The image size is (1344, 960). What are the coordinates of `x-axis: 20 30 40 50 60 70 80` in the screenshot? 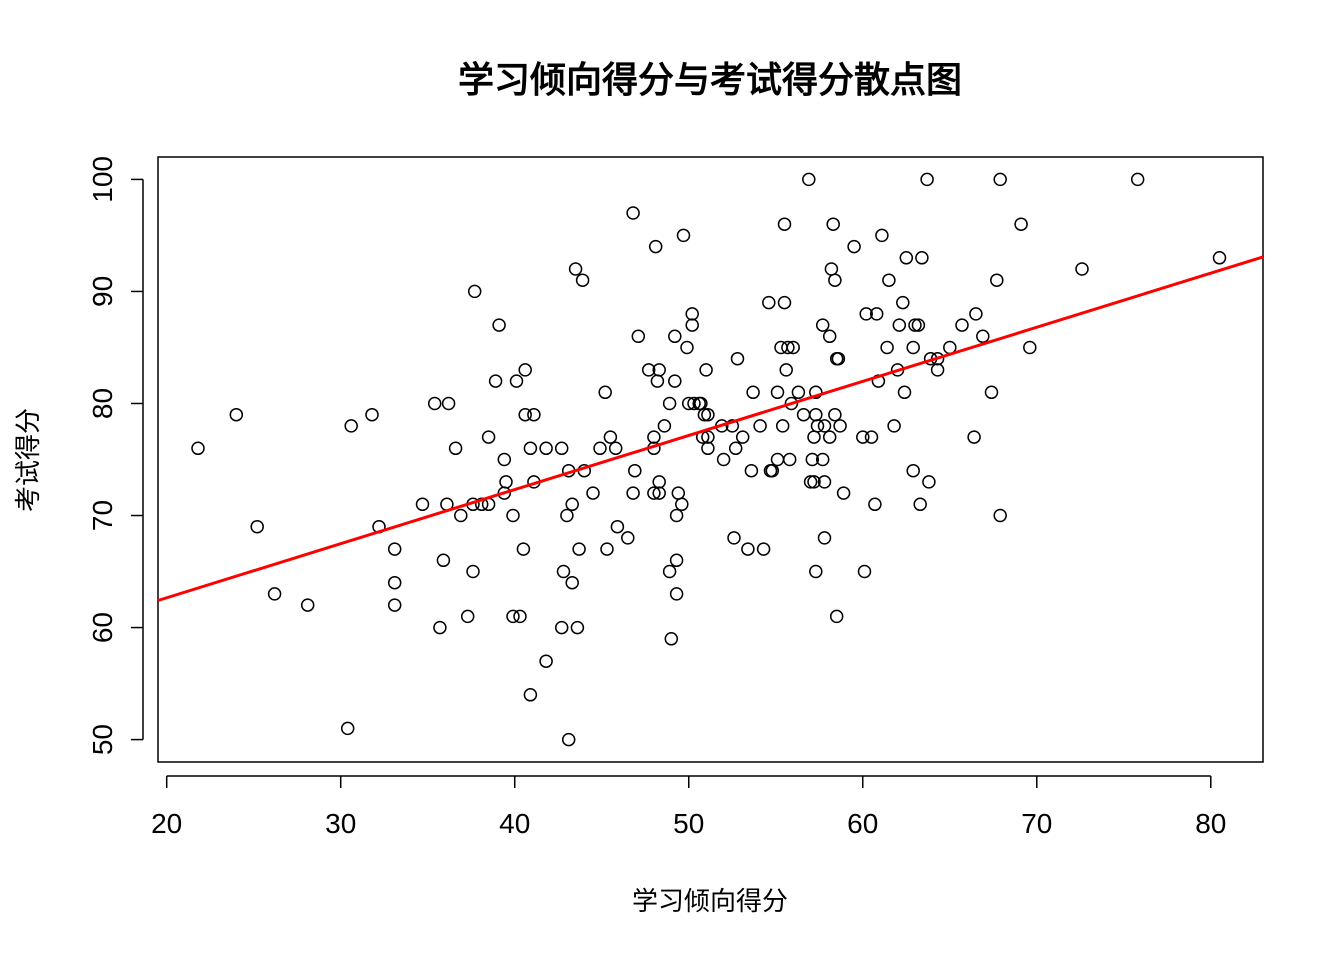 It's located at (688, 807).